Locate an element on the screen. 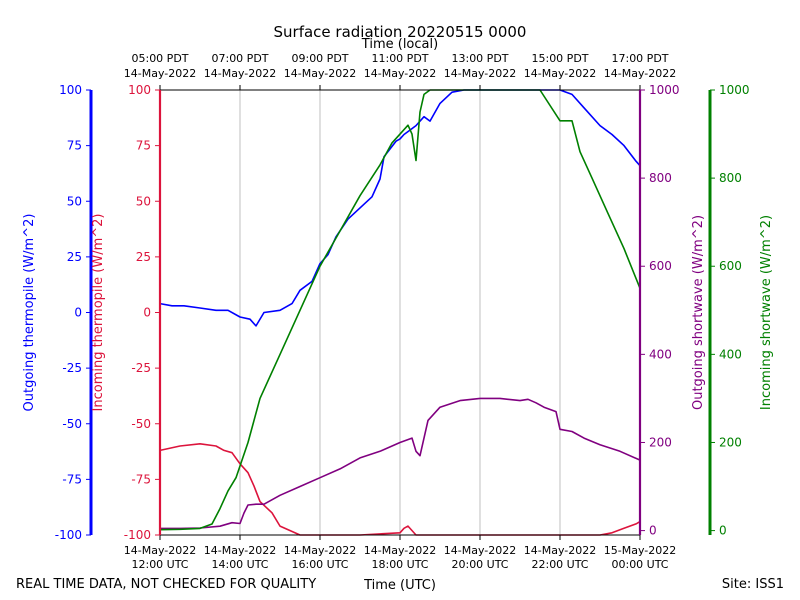 This screenshot has height=600, width=800. y-tick-label-incoming-shortwave: 0 is located at coordinates (723, 531).